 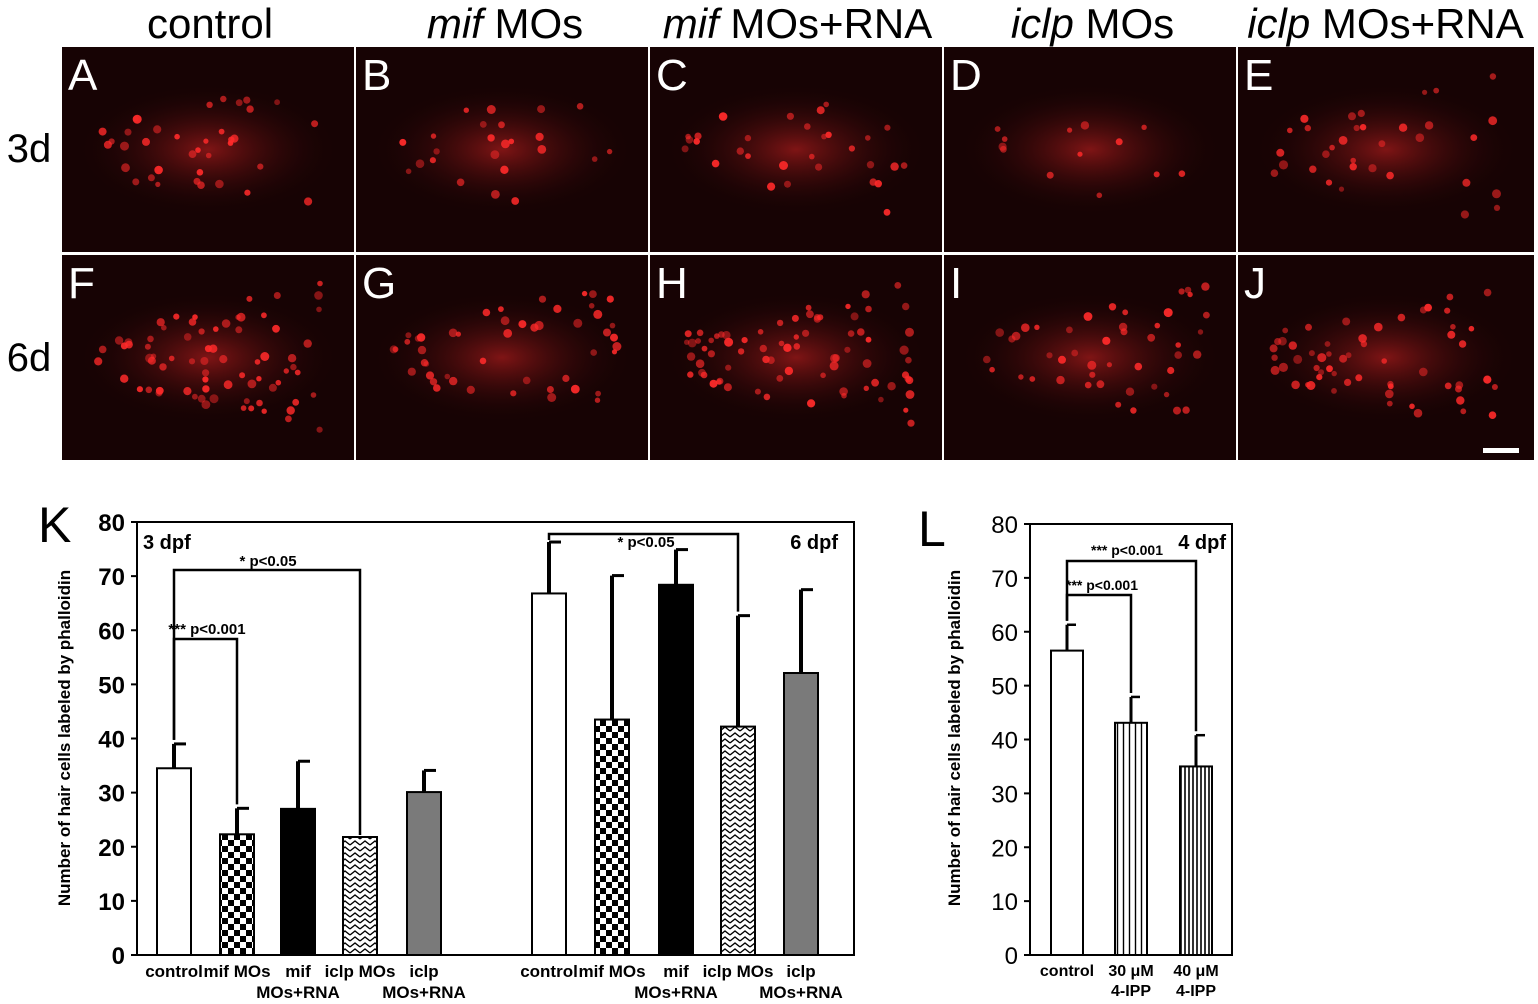 What do you see at coordinates (111, 902) in the screenshot?
I see `y-tick-label: 10` at bounding box center [111, 902].